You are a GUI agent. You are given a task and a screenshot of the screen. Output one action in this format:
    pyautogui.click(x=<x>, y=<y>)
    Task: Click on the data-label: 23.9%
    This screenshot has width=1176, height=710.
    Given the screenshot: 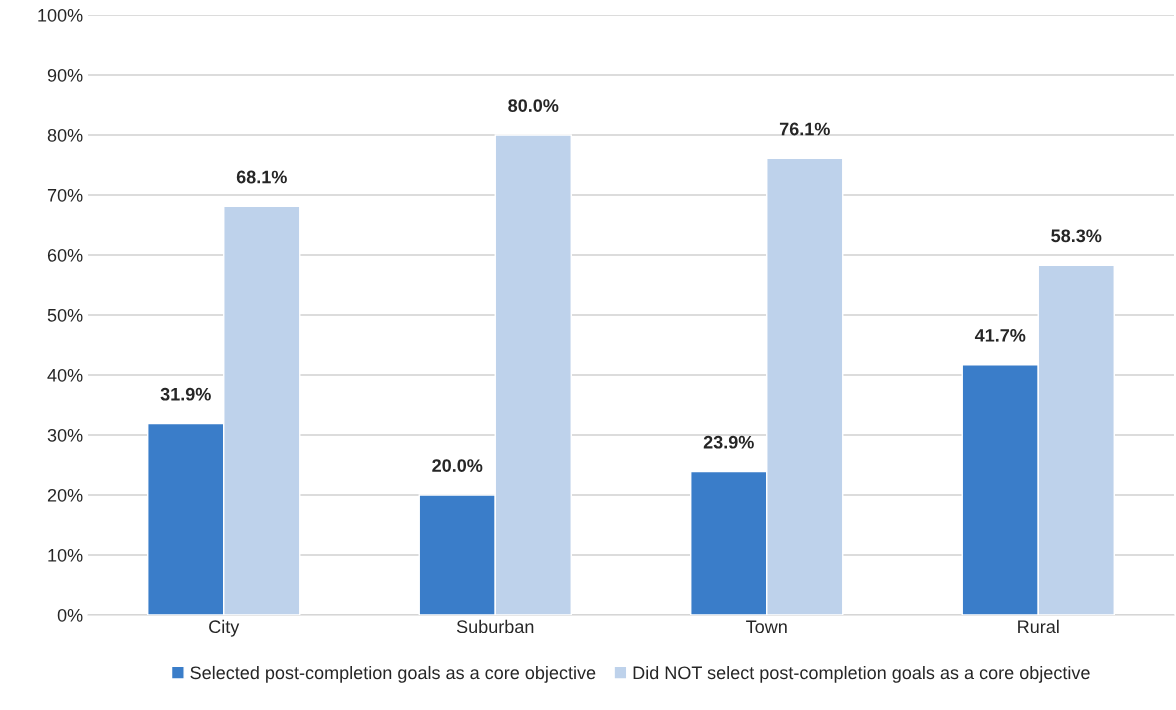 What is the action you would take?
    pyautogui.click(x=728, y=442)
    